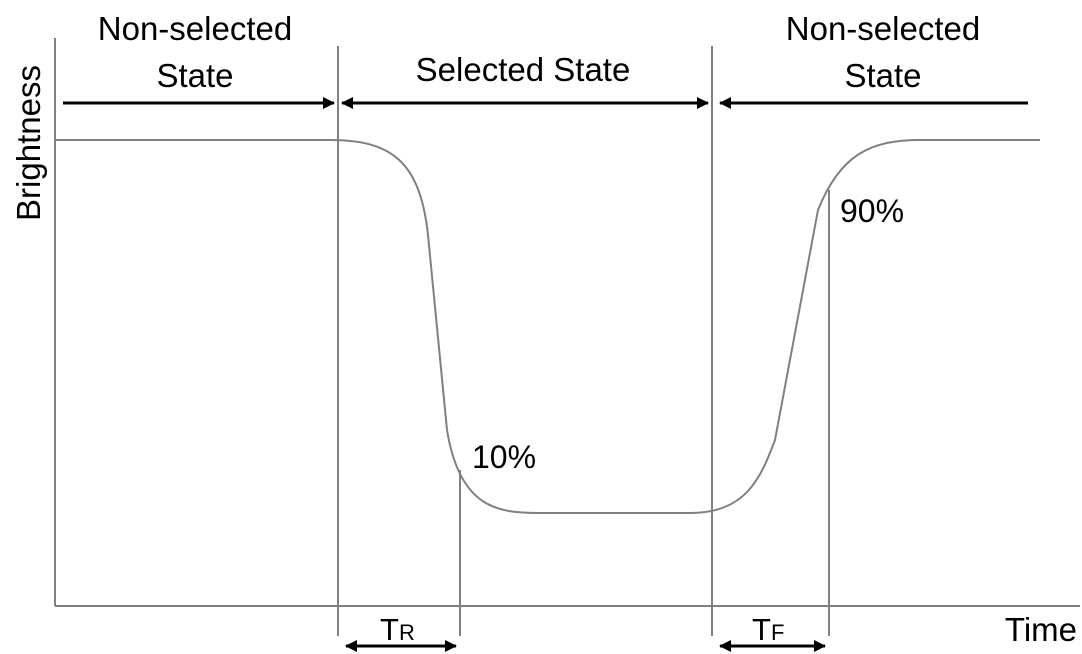 Image resolution: width=1082 pixels, height=654 pixels. I want to click on rise-time-symbol: T, so click(389, 629).